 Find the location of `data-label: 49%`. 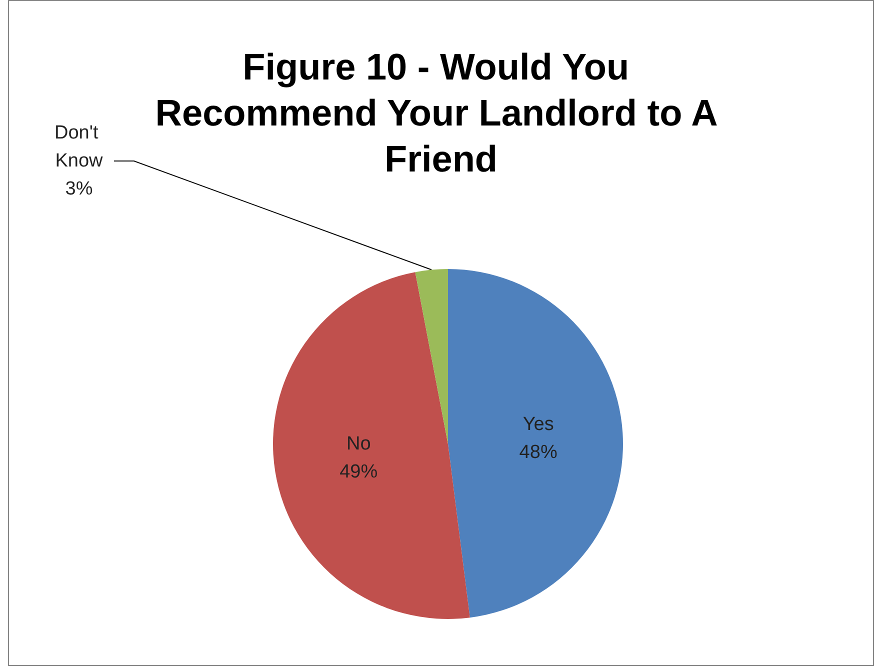

data-label: 49% is located at coordinates (359, 472).